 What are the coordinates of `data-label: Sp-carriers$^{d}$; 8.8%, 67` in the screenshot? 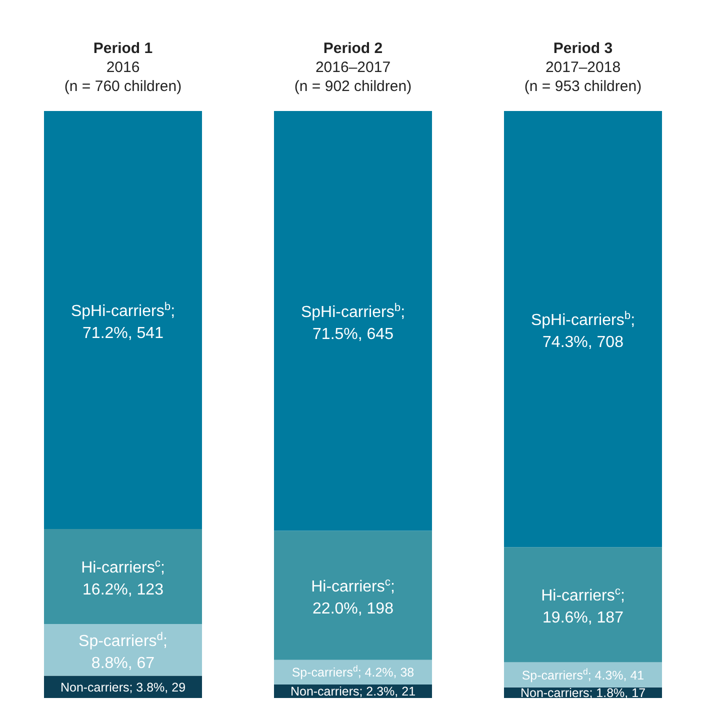 It's located at (123, 651).